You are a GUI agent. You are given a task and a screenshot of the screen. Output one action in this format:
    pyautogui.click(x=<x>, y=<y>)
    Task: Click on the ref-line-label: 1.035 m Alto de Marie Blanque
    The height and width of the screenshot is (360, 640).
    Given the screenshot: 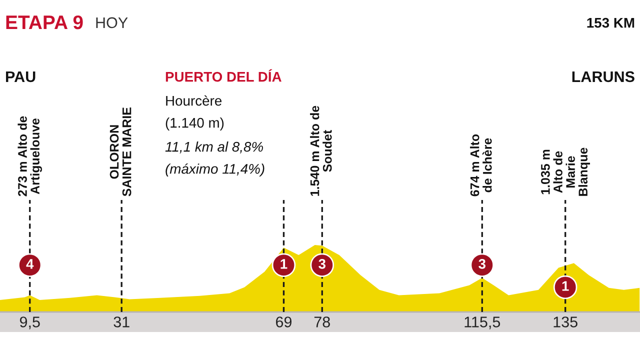 What is the action you would take?
    pyautogui.click(x=565, y=172)
    